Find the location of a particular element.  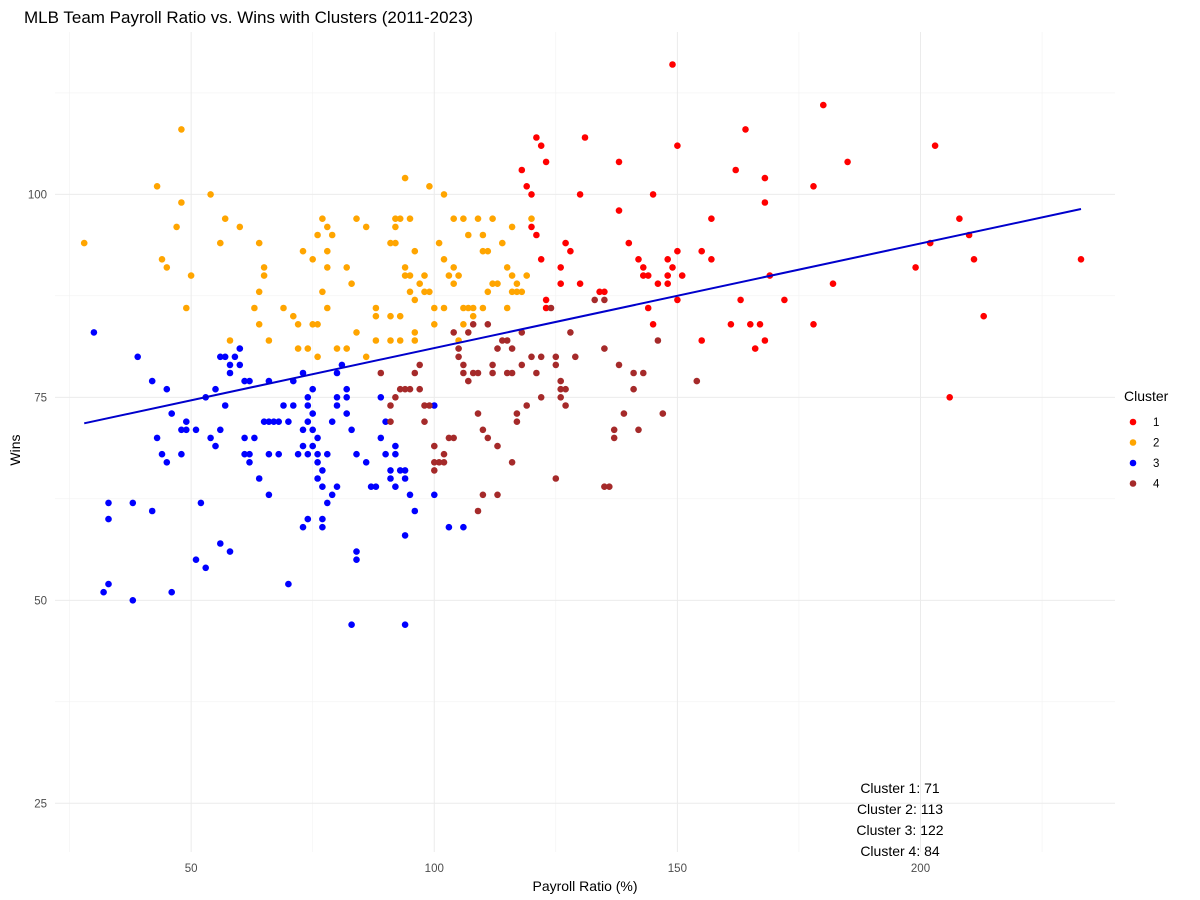

legend-label-1: 1 is located at coordinates (1156, 423).